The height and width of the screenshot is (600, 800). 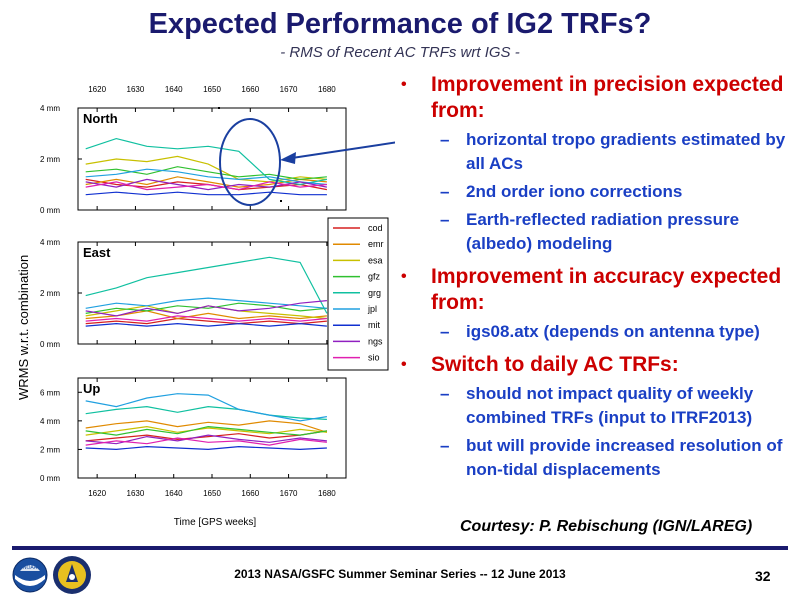 What do you see at coordinates (374, 325) in the screenshot?
I see `legend-label-mit: mit` at bounding box center [374, 325].